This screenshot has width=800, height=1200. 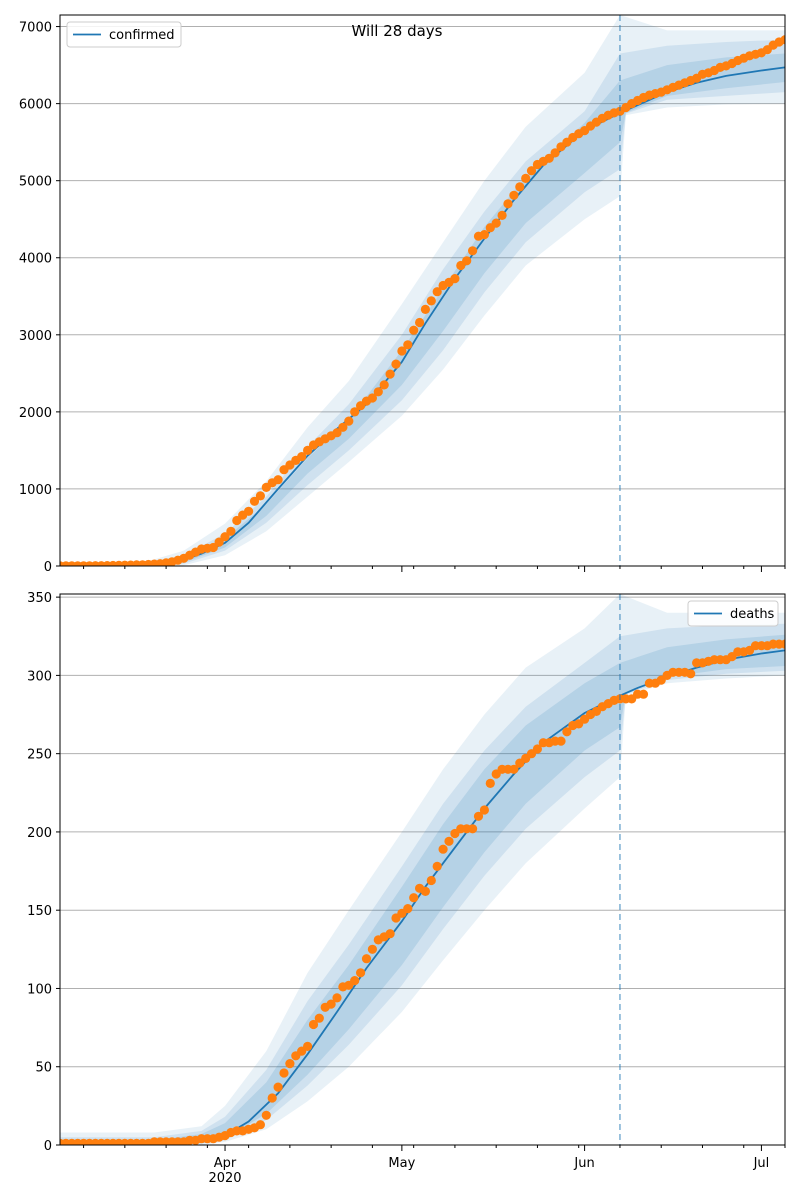 What do you see at coordinates (142, 35) in the screenshot?
I see `legend-label: confirmed` at bounding box center [142, 35].